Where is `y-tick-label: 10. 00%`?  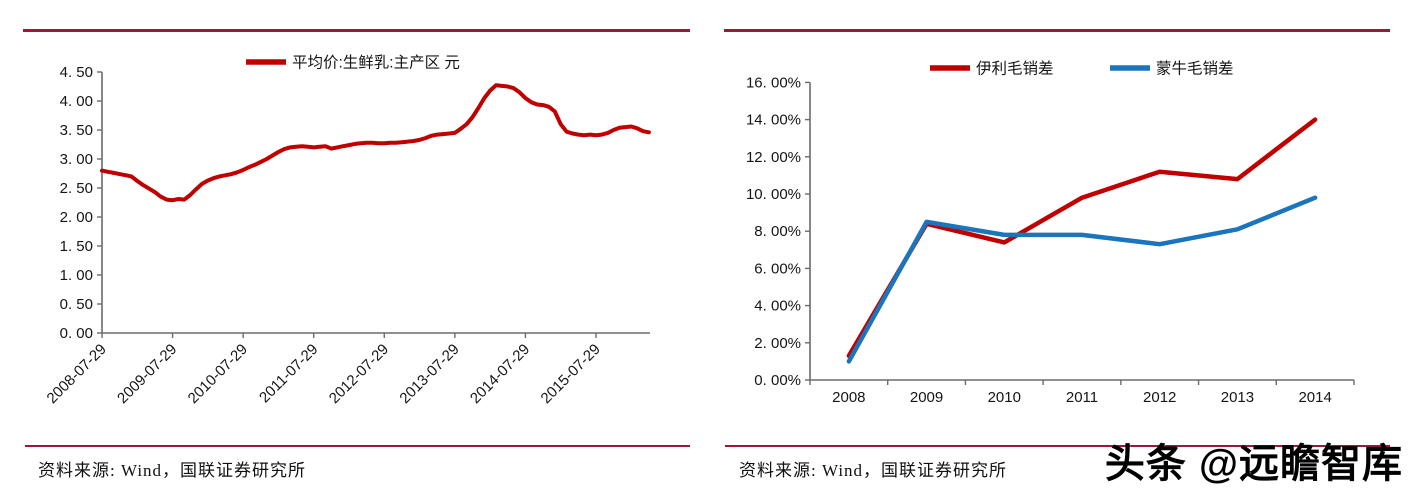 y-tick-label: 10. 00% is located at coordinates (773, 194).